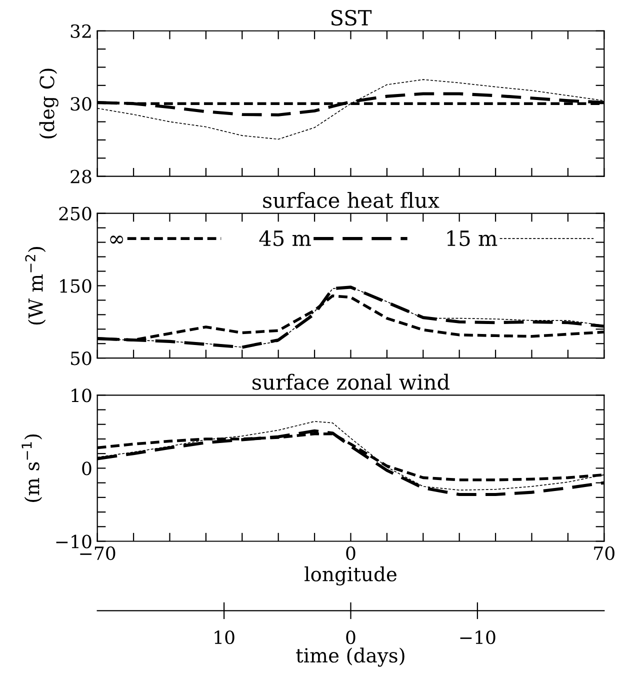 This screenshot has width=628, height=686. Describe the element at coordinates (351, 553) in the screenshot. I see `x-tick-label: 0` at that location.